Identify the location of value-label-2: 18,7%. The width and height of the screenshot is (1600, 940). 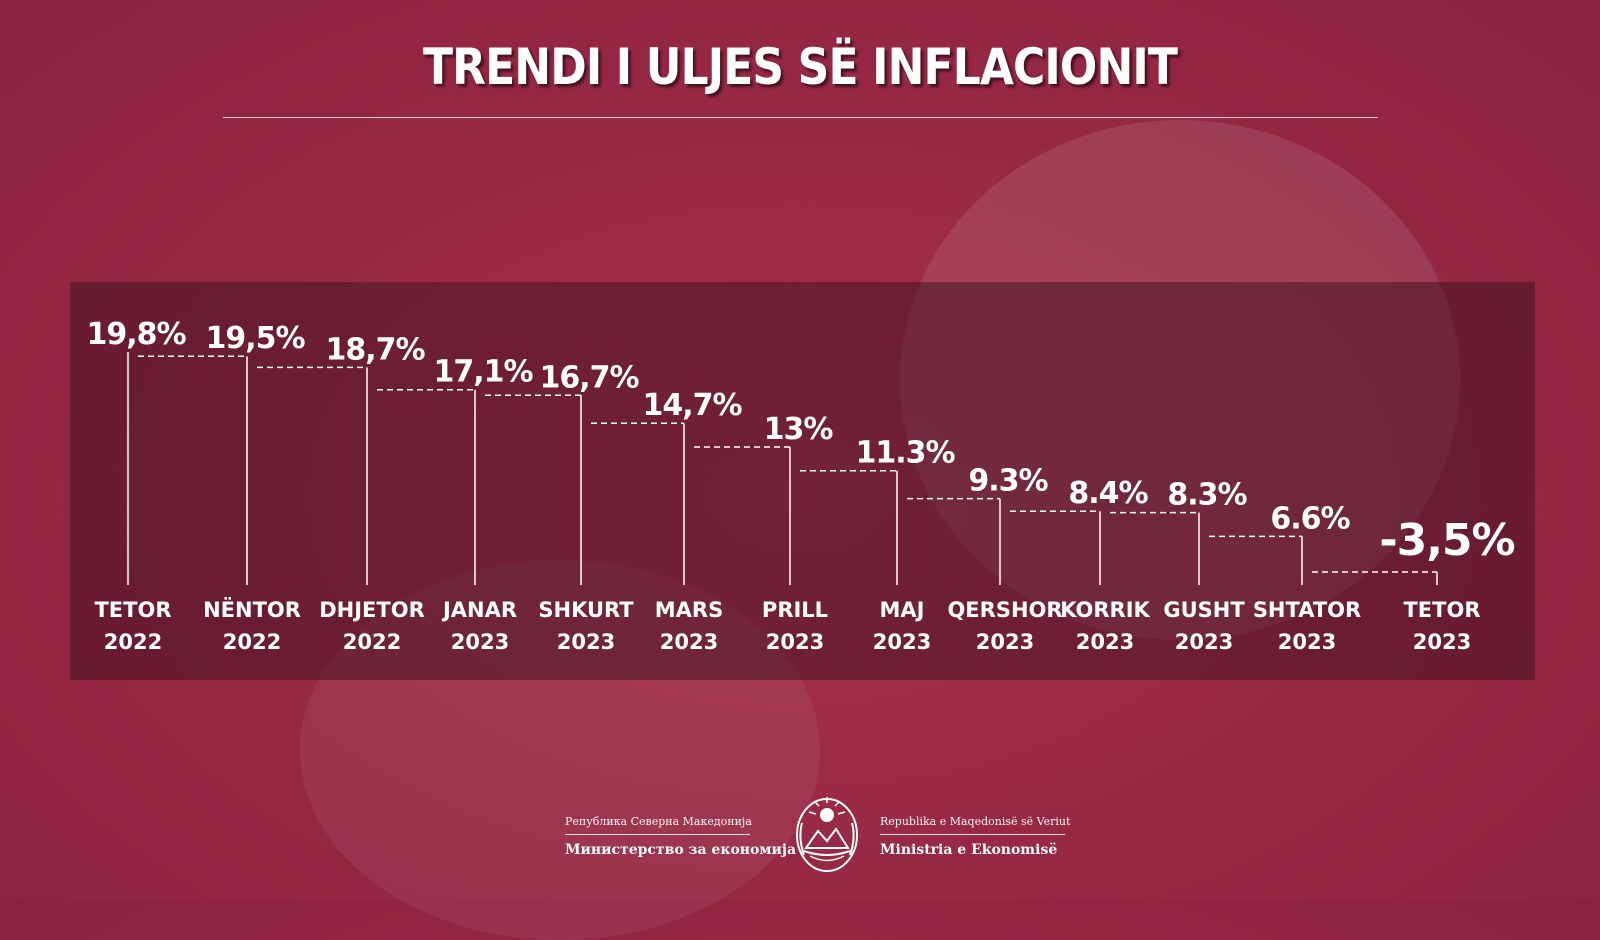
(375, 349).